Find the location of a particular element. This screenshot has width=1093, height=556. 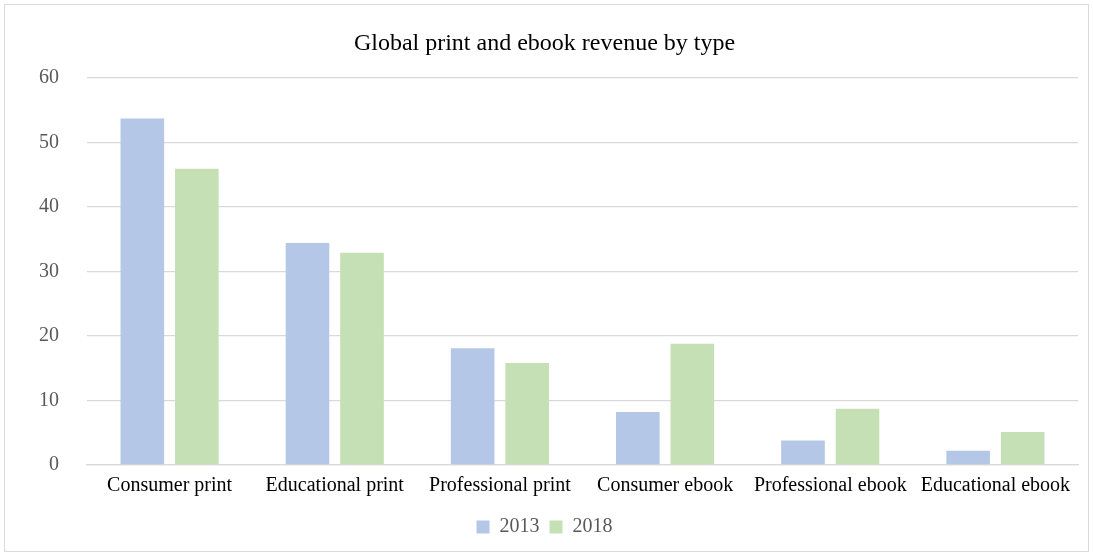

y-tick-label: 60 is located at coordinates (49, 76).